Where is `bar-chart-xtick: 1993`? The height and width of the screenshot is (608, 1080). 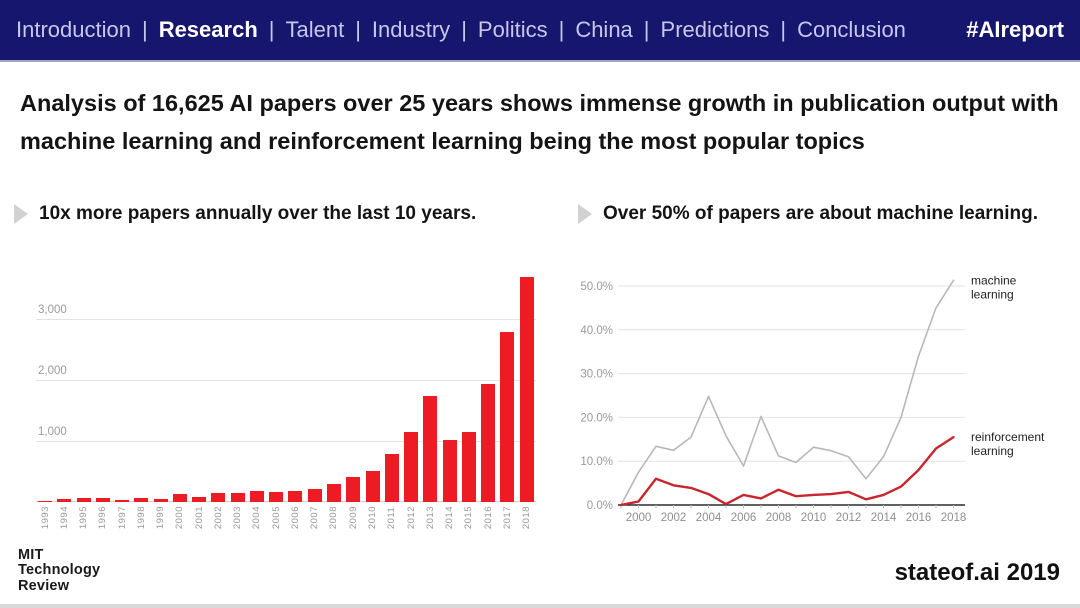
bar-chart-xtick: 1993 is located at coordinates (45, 517).